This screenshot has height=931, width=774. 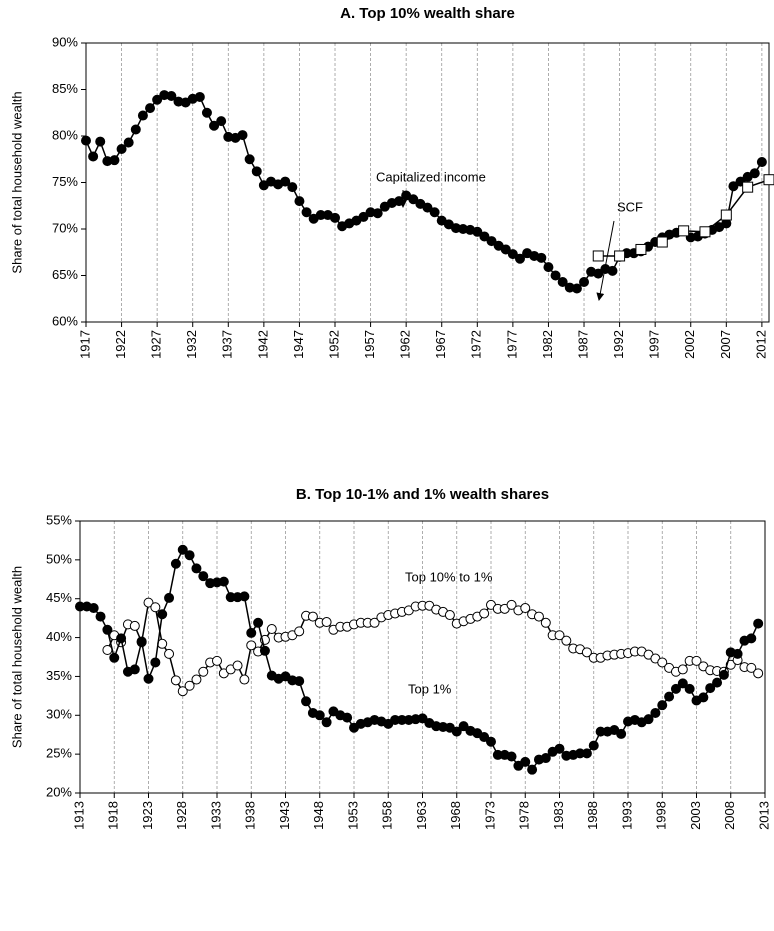 I want to click on x-tick-label: 1962, so click(x=405, y=344).